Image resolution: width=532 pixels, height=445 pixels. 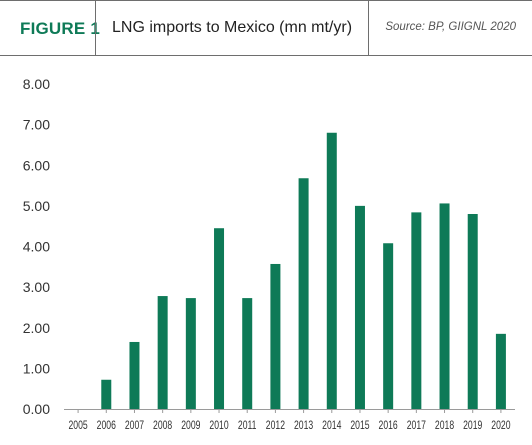 I want to click on x-tick-label: 2010, so click(x=218, y=426).